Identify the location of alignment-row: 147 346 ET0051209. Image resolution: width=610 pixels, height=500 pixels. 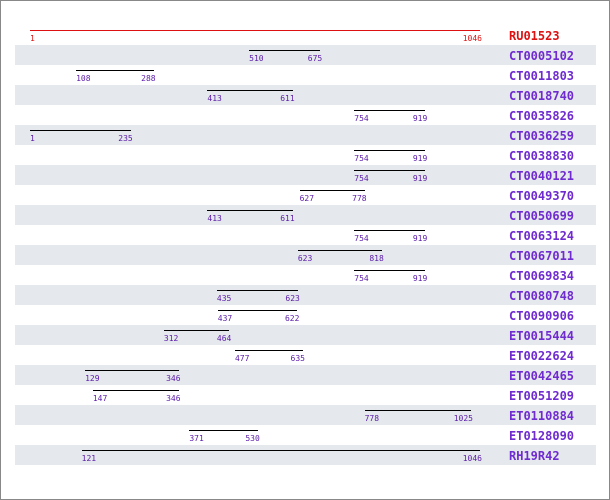
(305, 395).